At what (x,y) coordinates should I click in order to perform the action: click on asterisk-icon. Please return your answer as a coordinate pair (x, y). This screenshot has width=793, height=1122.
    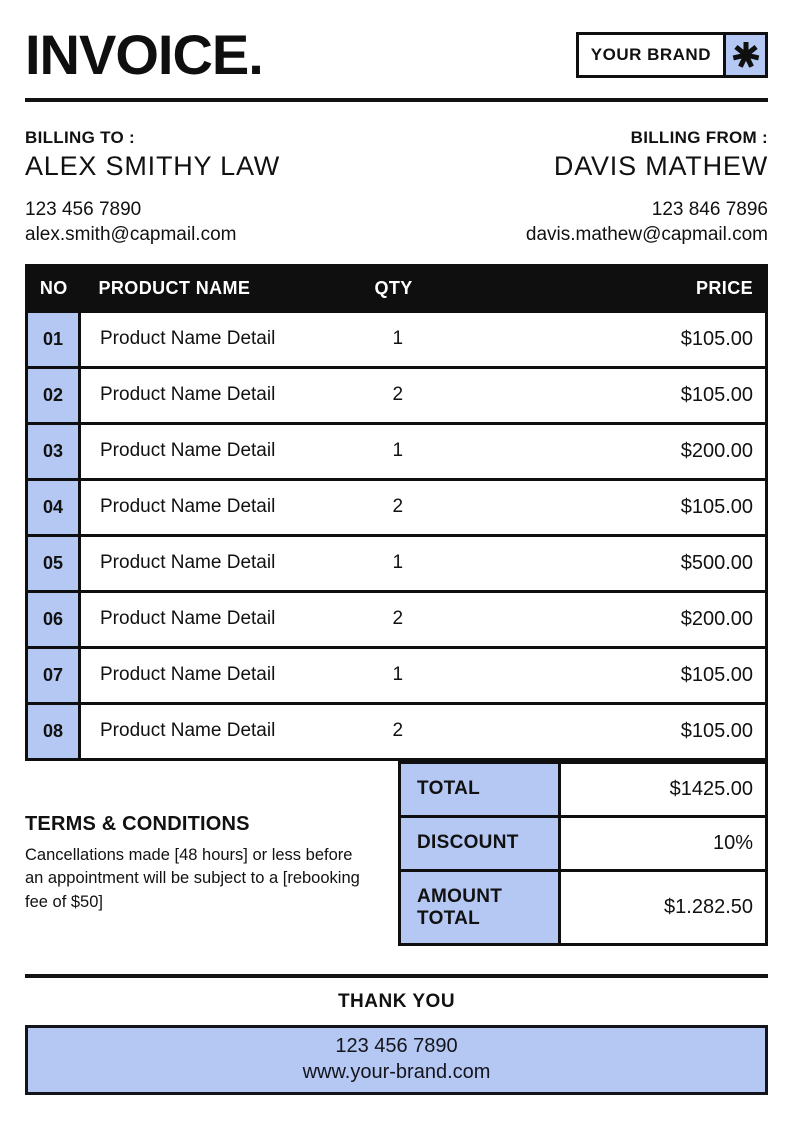
    Looking at the image, I should click on (745, 54).